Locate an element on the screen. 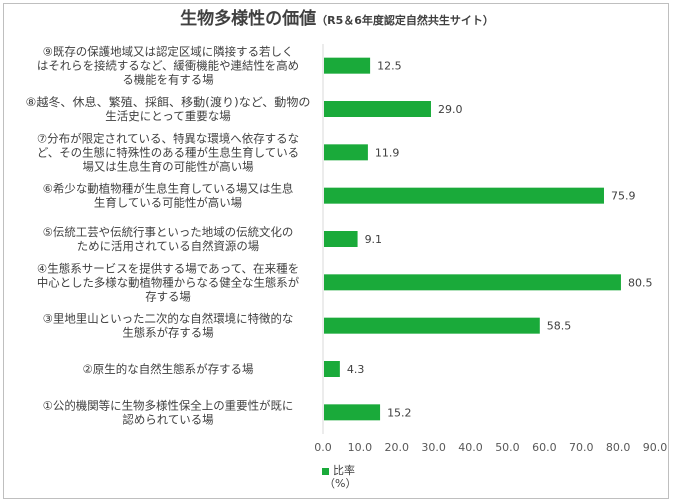  chart-subtitle: （R5＆6年度認定自然共生サイト） is located at coordinates (405, 20).